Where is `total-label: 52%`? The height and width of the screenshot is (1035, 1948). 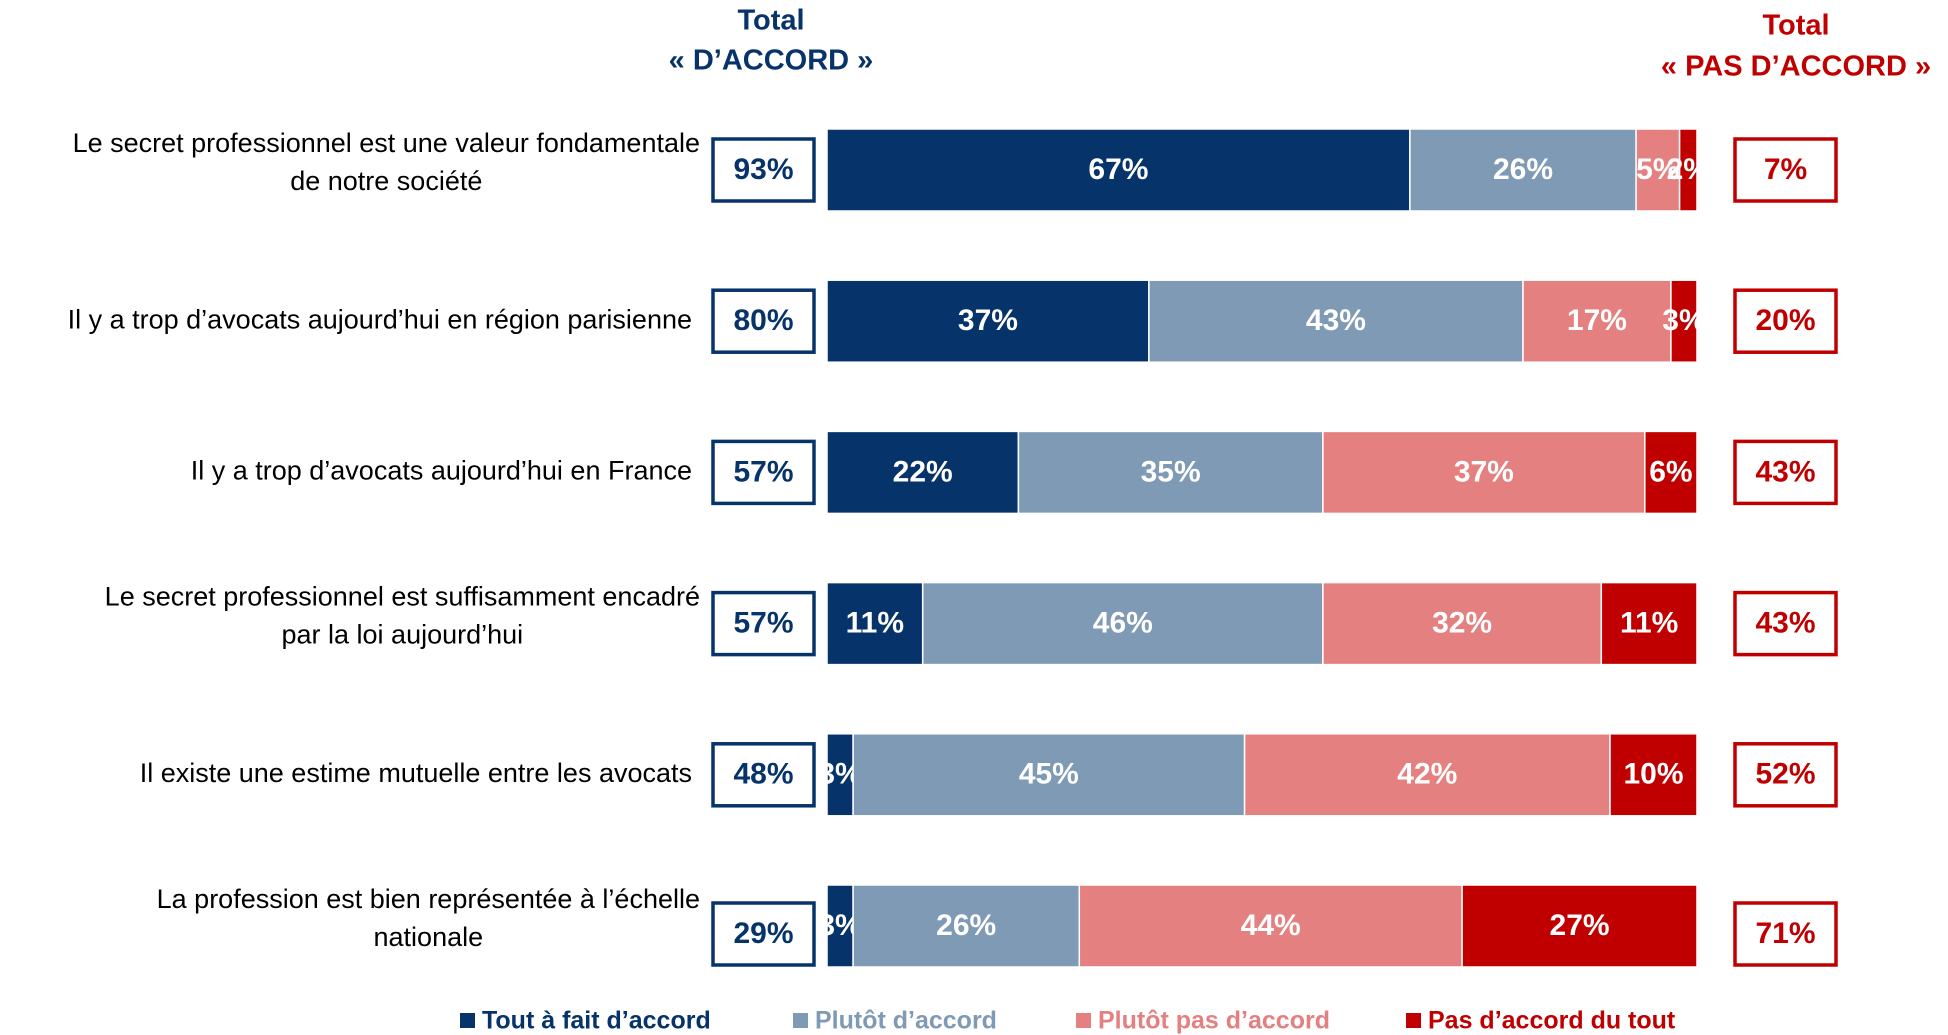
total-label: 52% is located at coordinates (1785, 774).